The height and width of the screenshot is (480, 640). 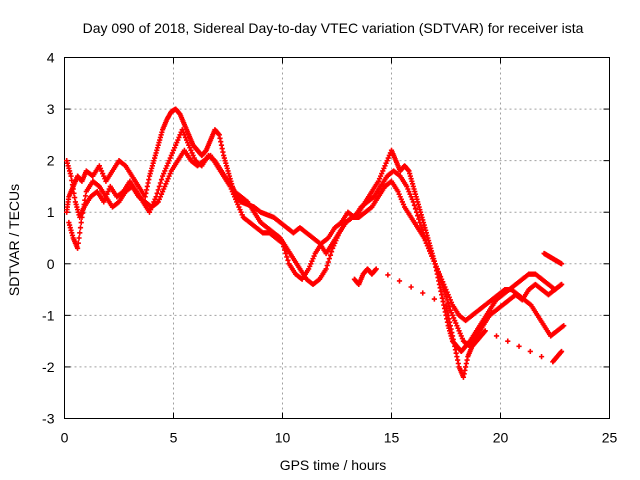 I want to click on y-tick-label: 1, so click(x=51, y=212).